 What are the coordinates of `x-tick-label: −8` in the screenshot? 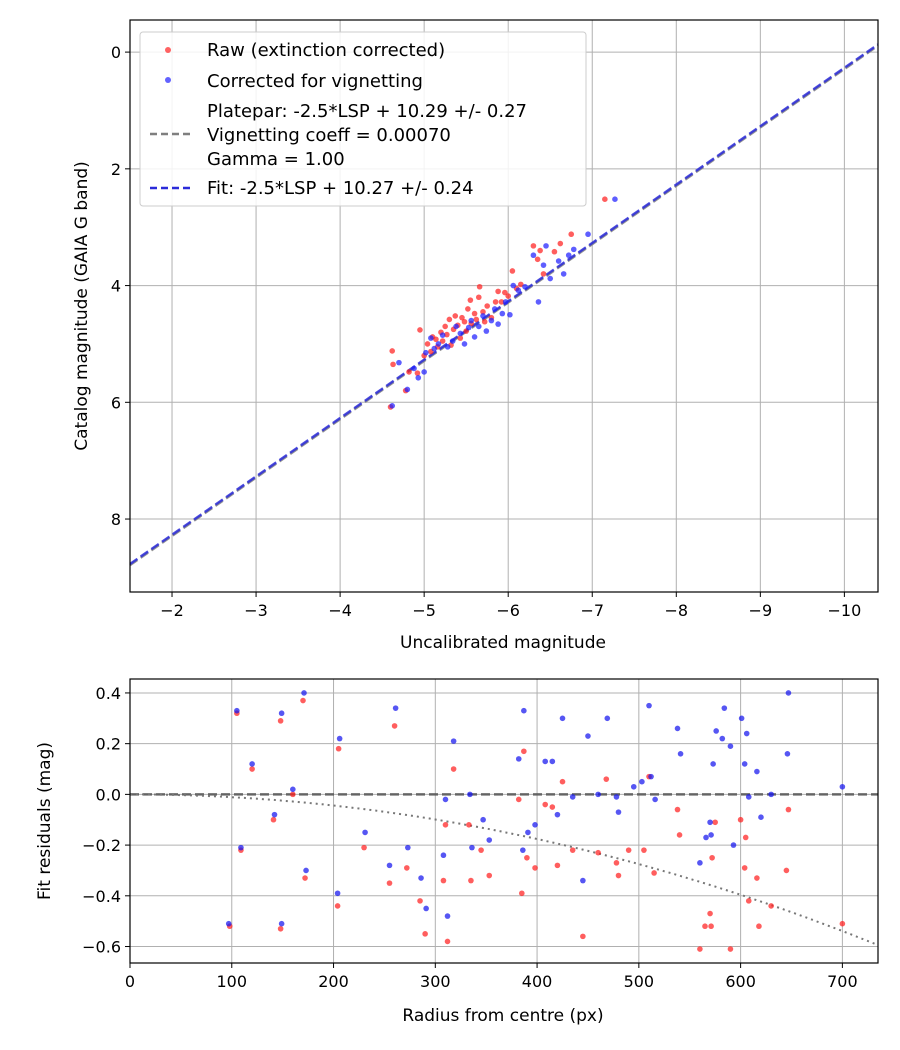 It's located at (676, 610).